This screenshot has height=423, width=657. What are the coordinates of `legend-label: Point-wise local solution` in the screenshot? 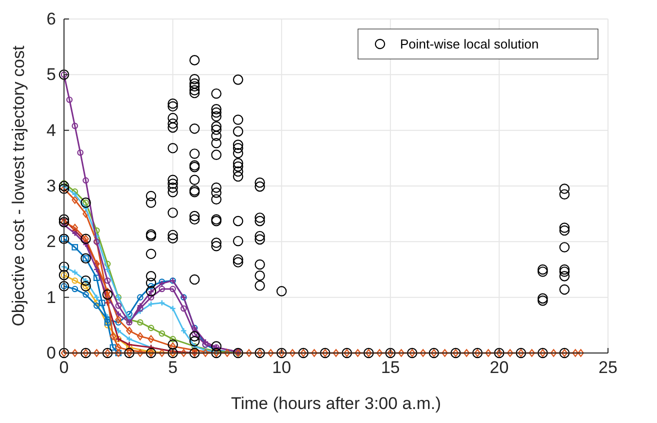 It's located at (469, 44).